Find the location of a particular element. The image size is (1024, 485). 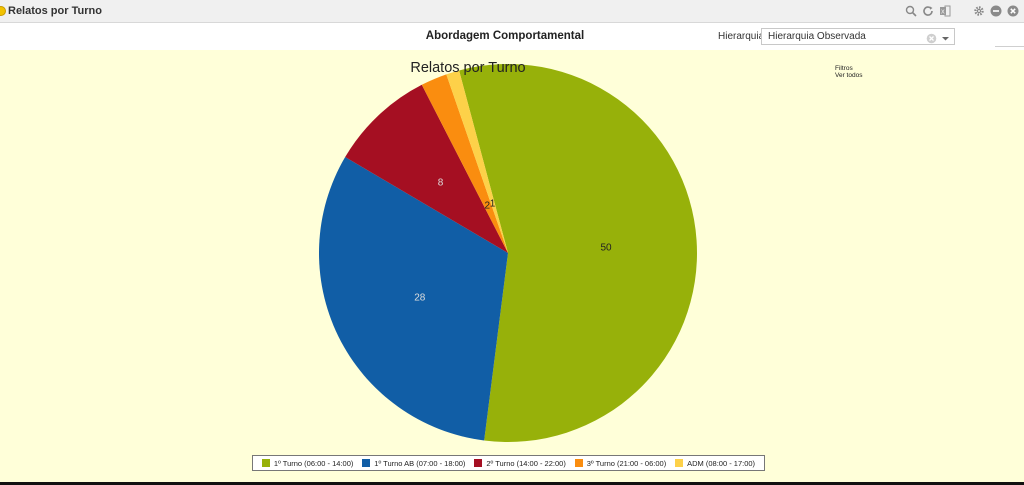

legend-label-1: 1º Turno AB (07:00 - 18:00) is located at coordinates (420, 463).